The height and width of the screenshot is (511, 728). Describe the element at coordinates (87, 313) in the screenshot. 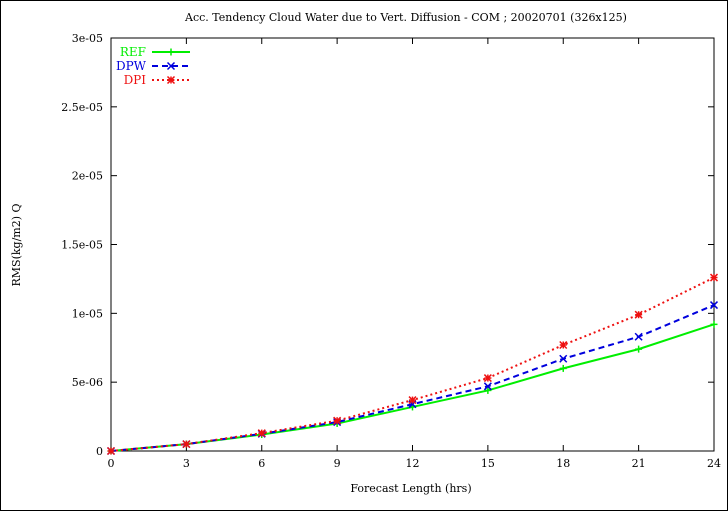

I see `y-tick-label: 1e-05` at that location.